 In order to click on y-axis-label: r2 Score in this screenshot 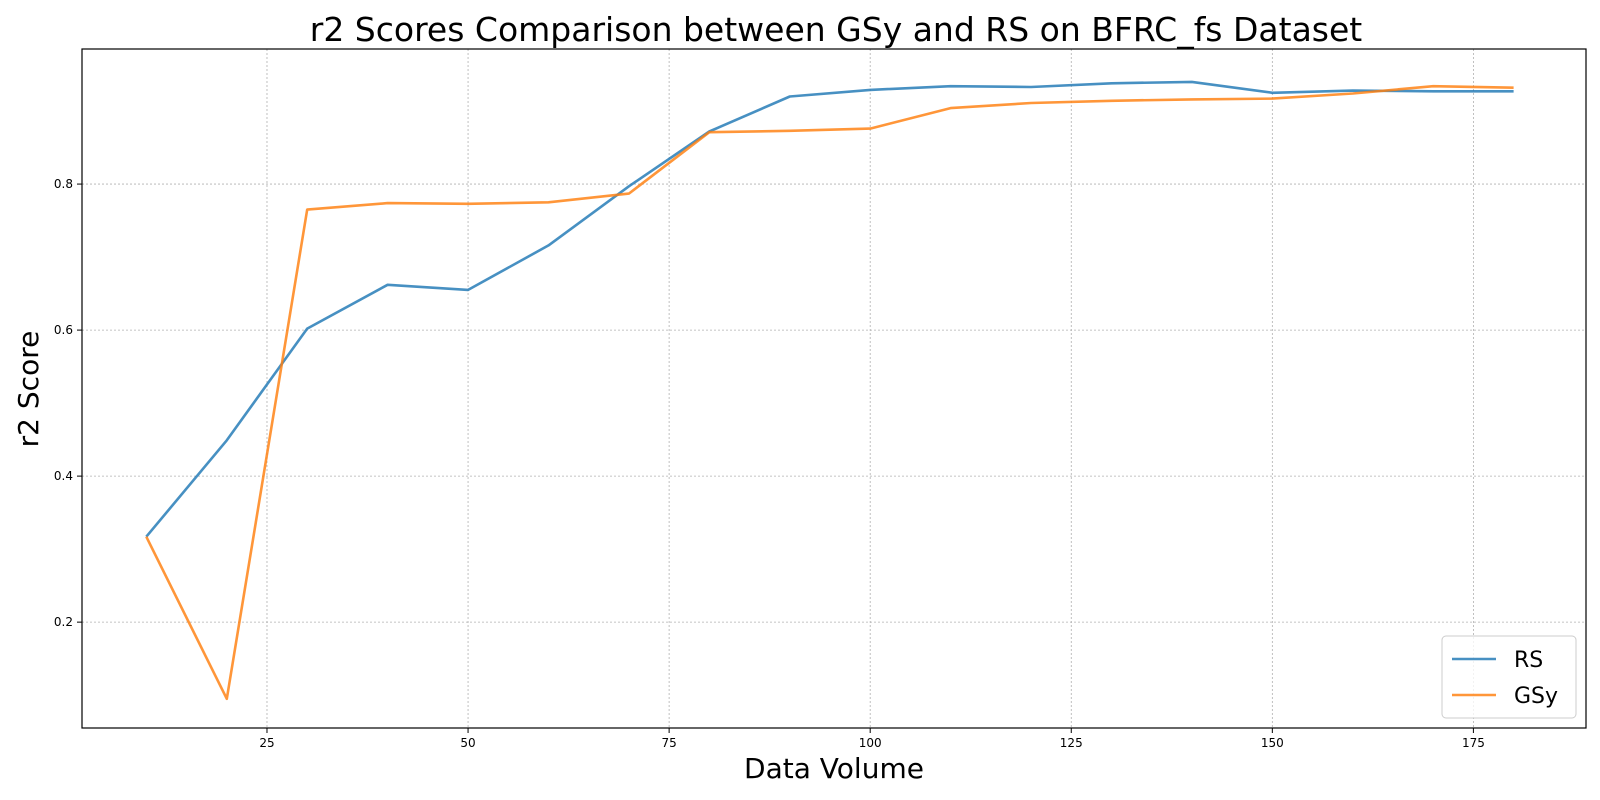, I will do `click(28, 389)`.